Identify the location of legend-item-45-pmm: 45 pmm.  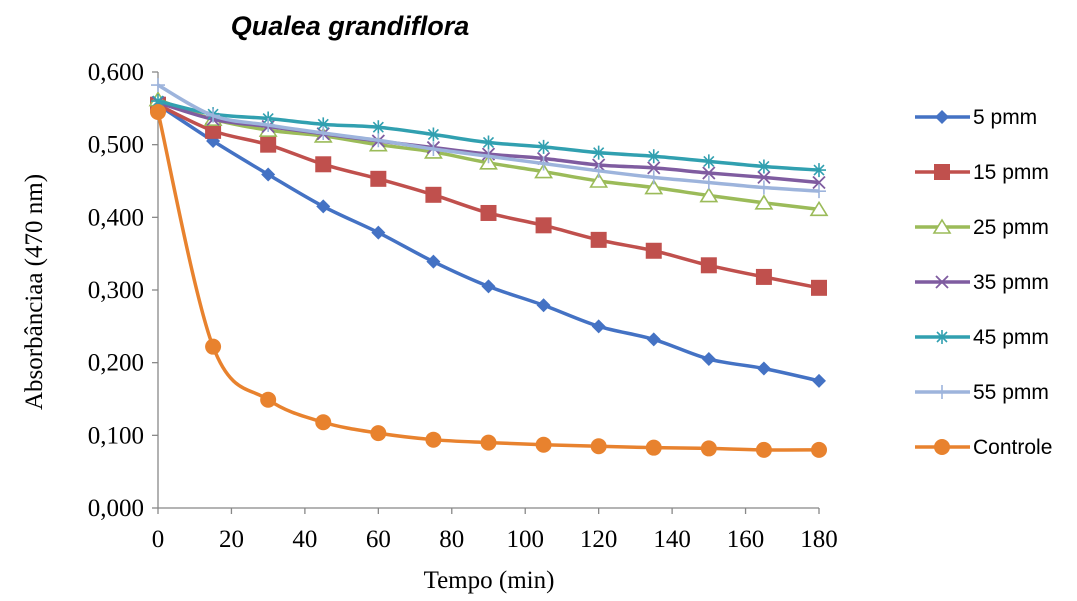
(982, 337).